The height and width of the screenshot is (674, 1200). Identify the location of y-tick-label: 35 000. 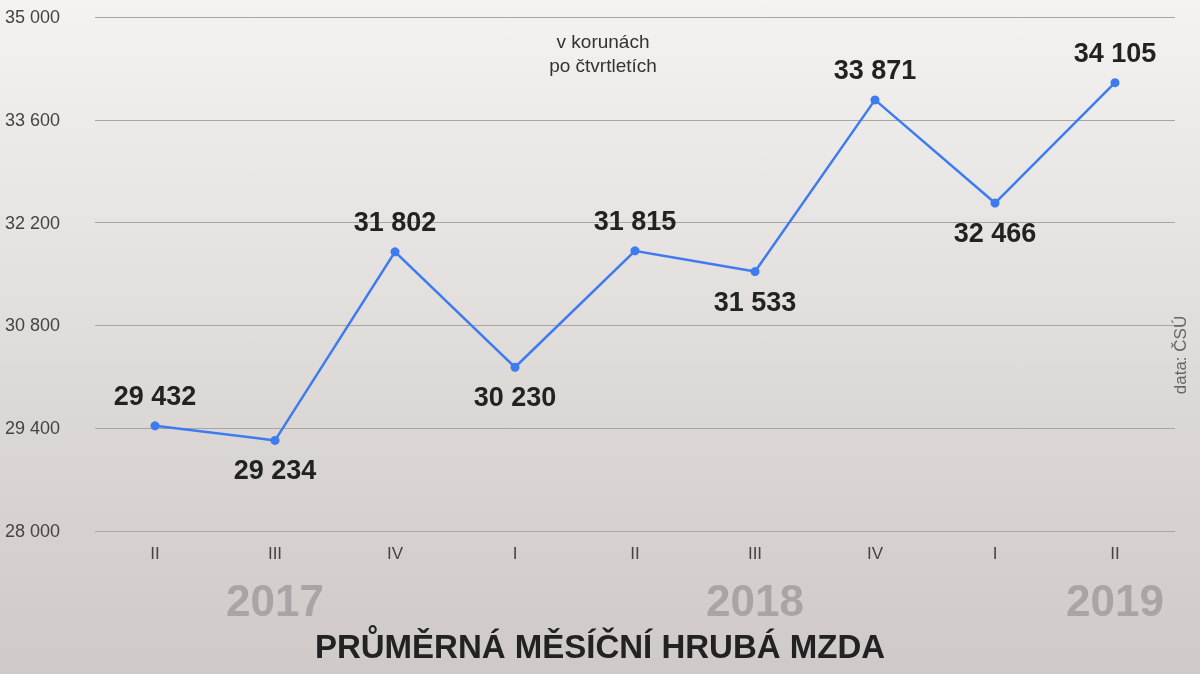
(32, 17).